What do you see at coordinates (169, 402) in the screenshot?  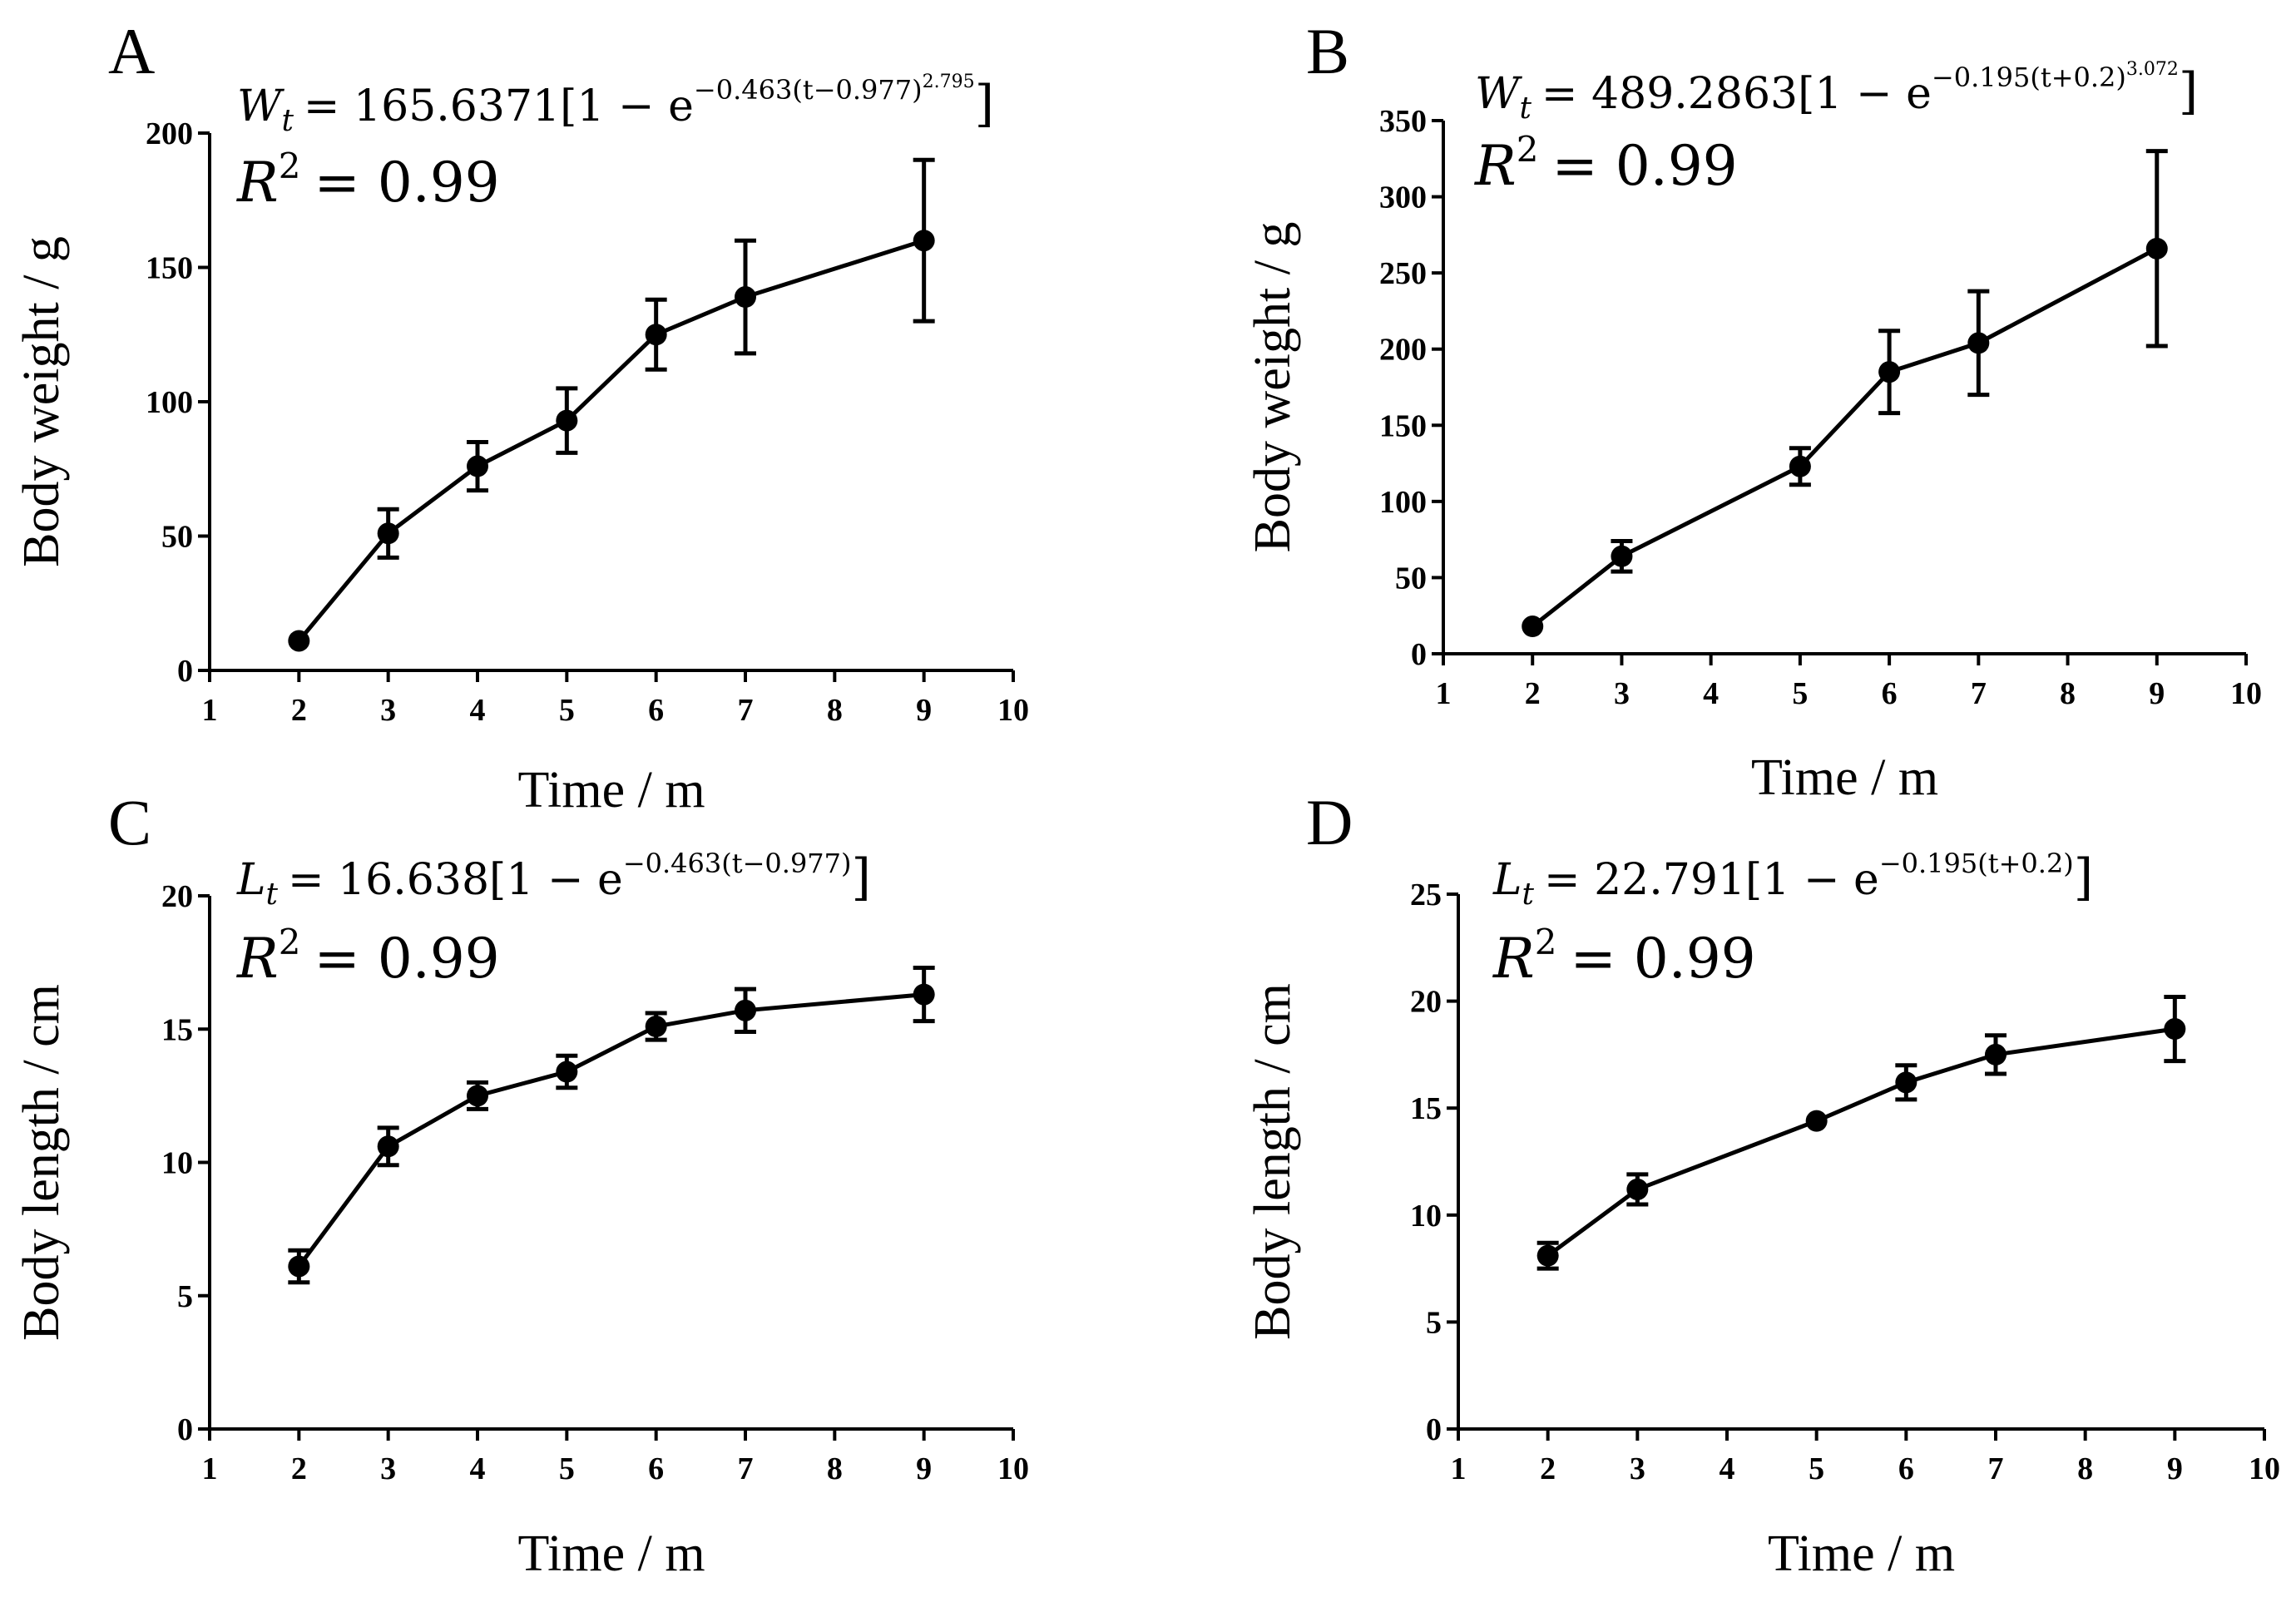 I see `y-tick-label: 100` at bounding box center [169, 402].